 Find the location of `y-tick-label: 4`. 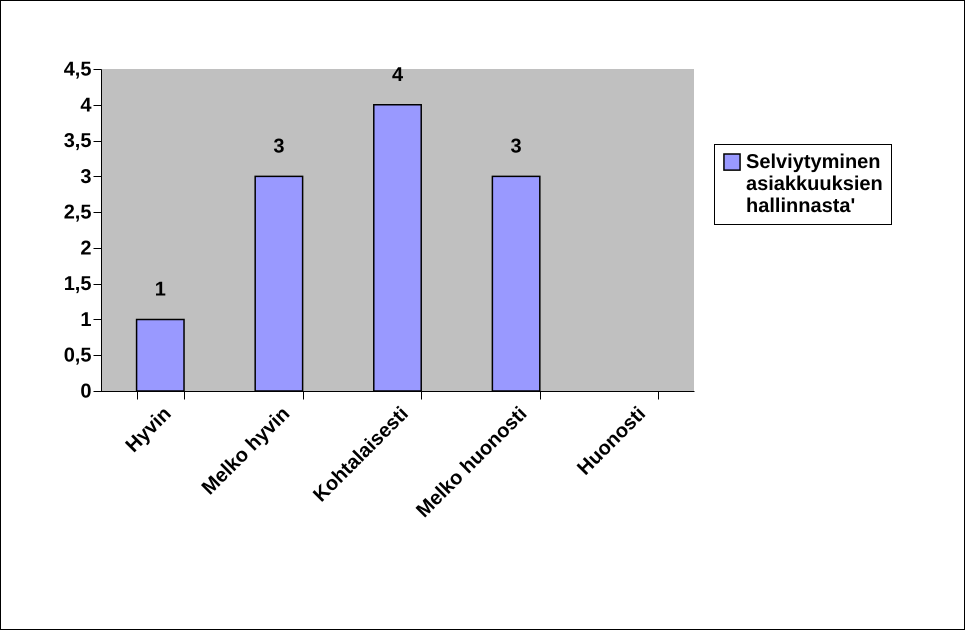

y-tick-label: 4 is located at coordinates (86, 105).